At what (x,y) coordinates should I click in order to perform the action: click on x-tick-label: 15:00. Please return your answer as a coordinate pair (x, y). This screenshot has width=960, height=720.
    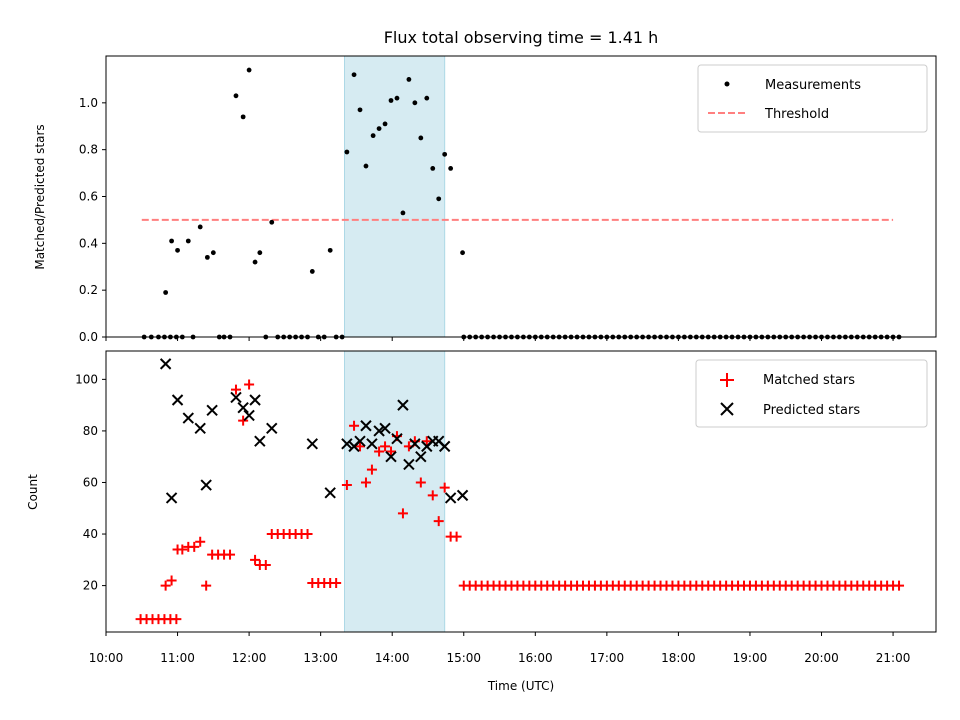
    Looking at the image, I should click on (463, 658).